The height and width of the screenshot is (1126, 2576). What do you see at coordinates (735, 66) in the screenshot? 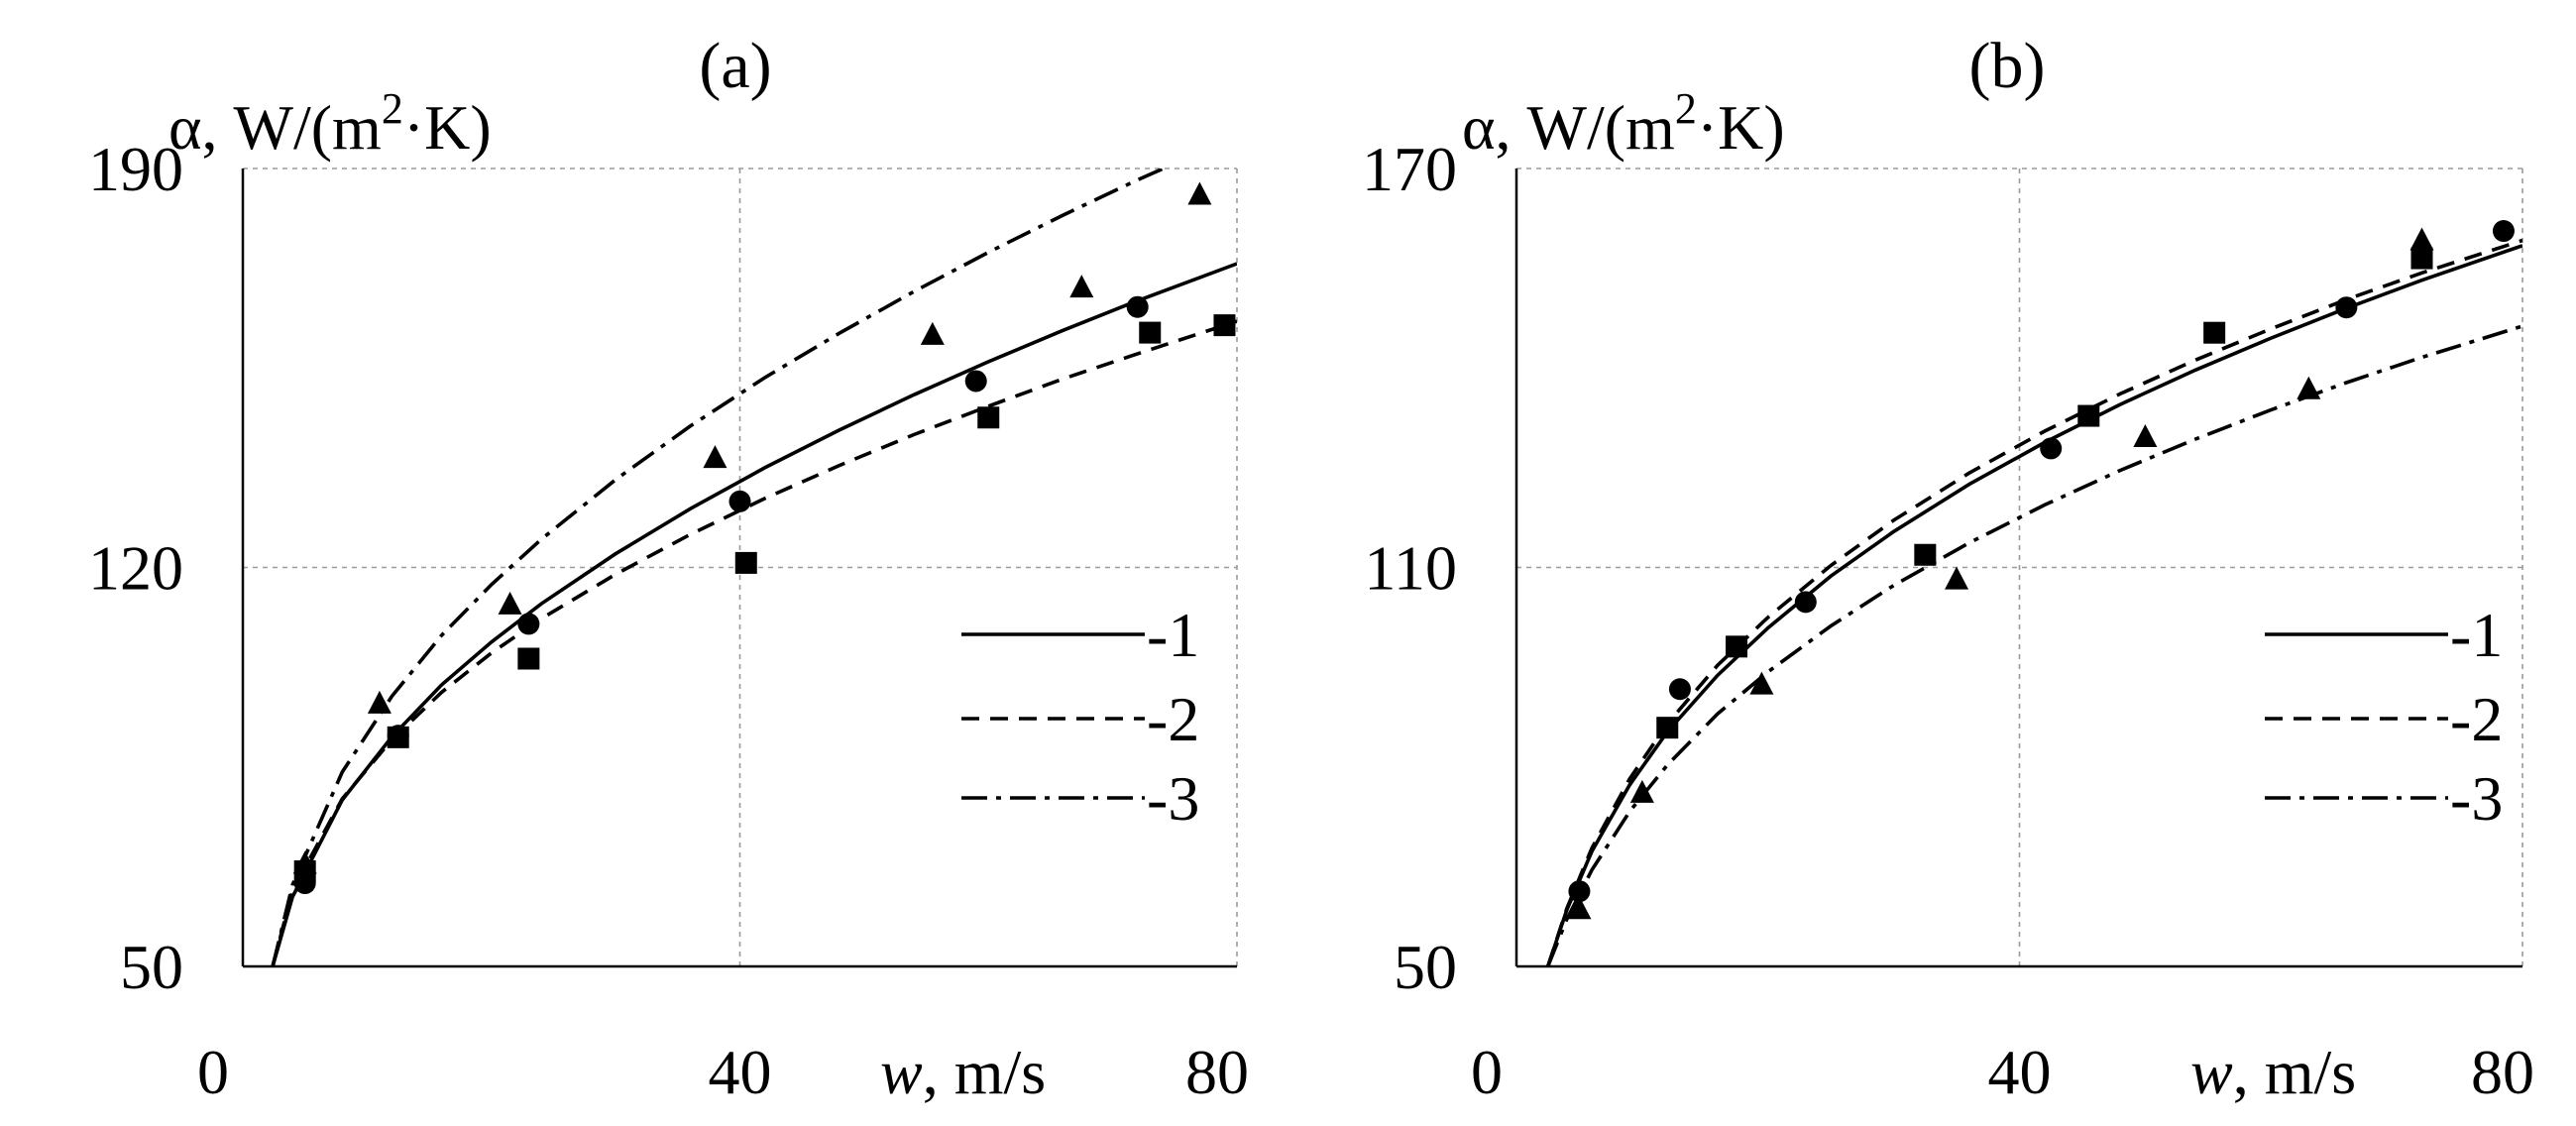
I see `panel-label: (a)` at bounding box center [735, 66].